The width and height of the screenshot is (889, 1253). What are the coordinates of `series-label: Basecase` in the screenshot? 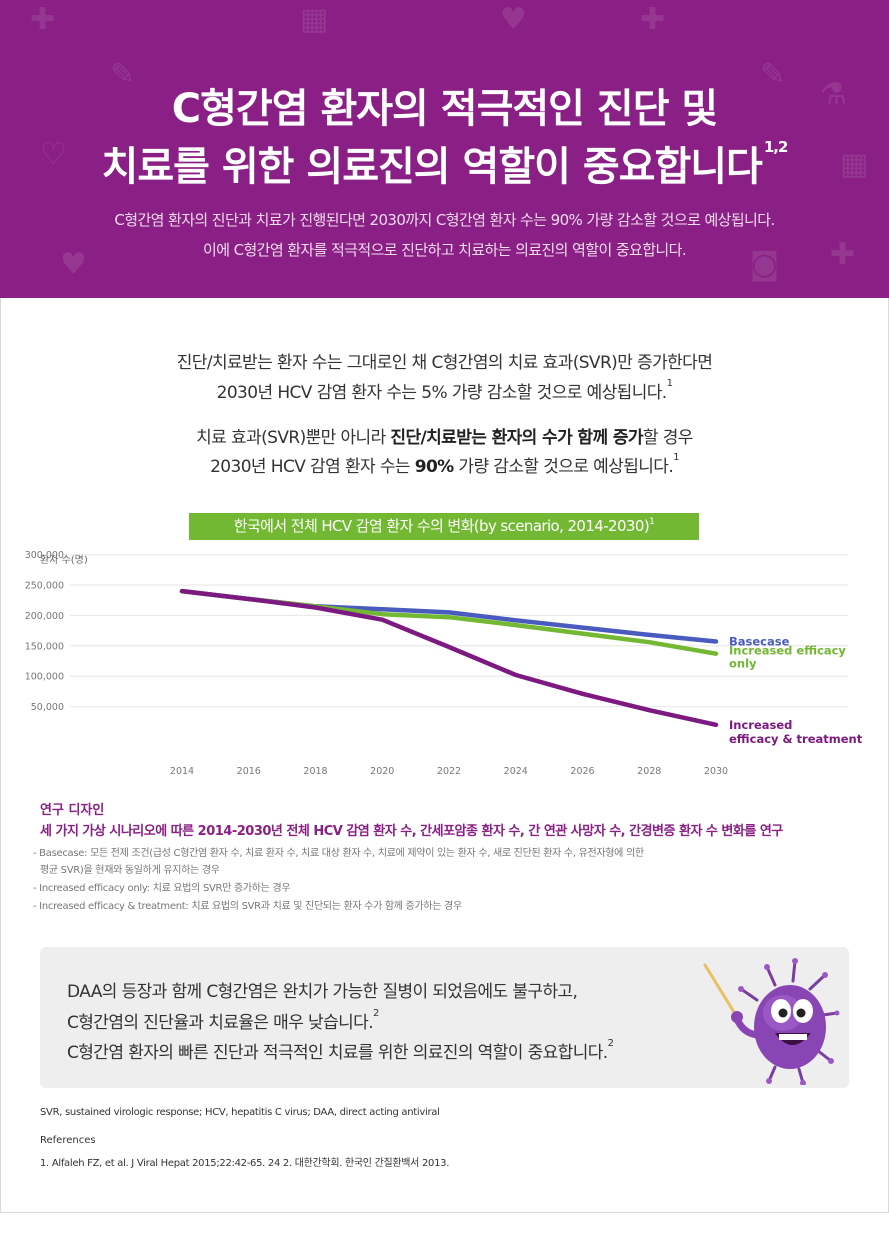 It's located at (759, 642).